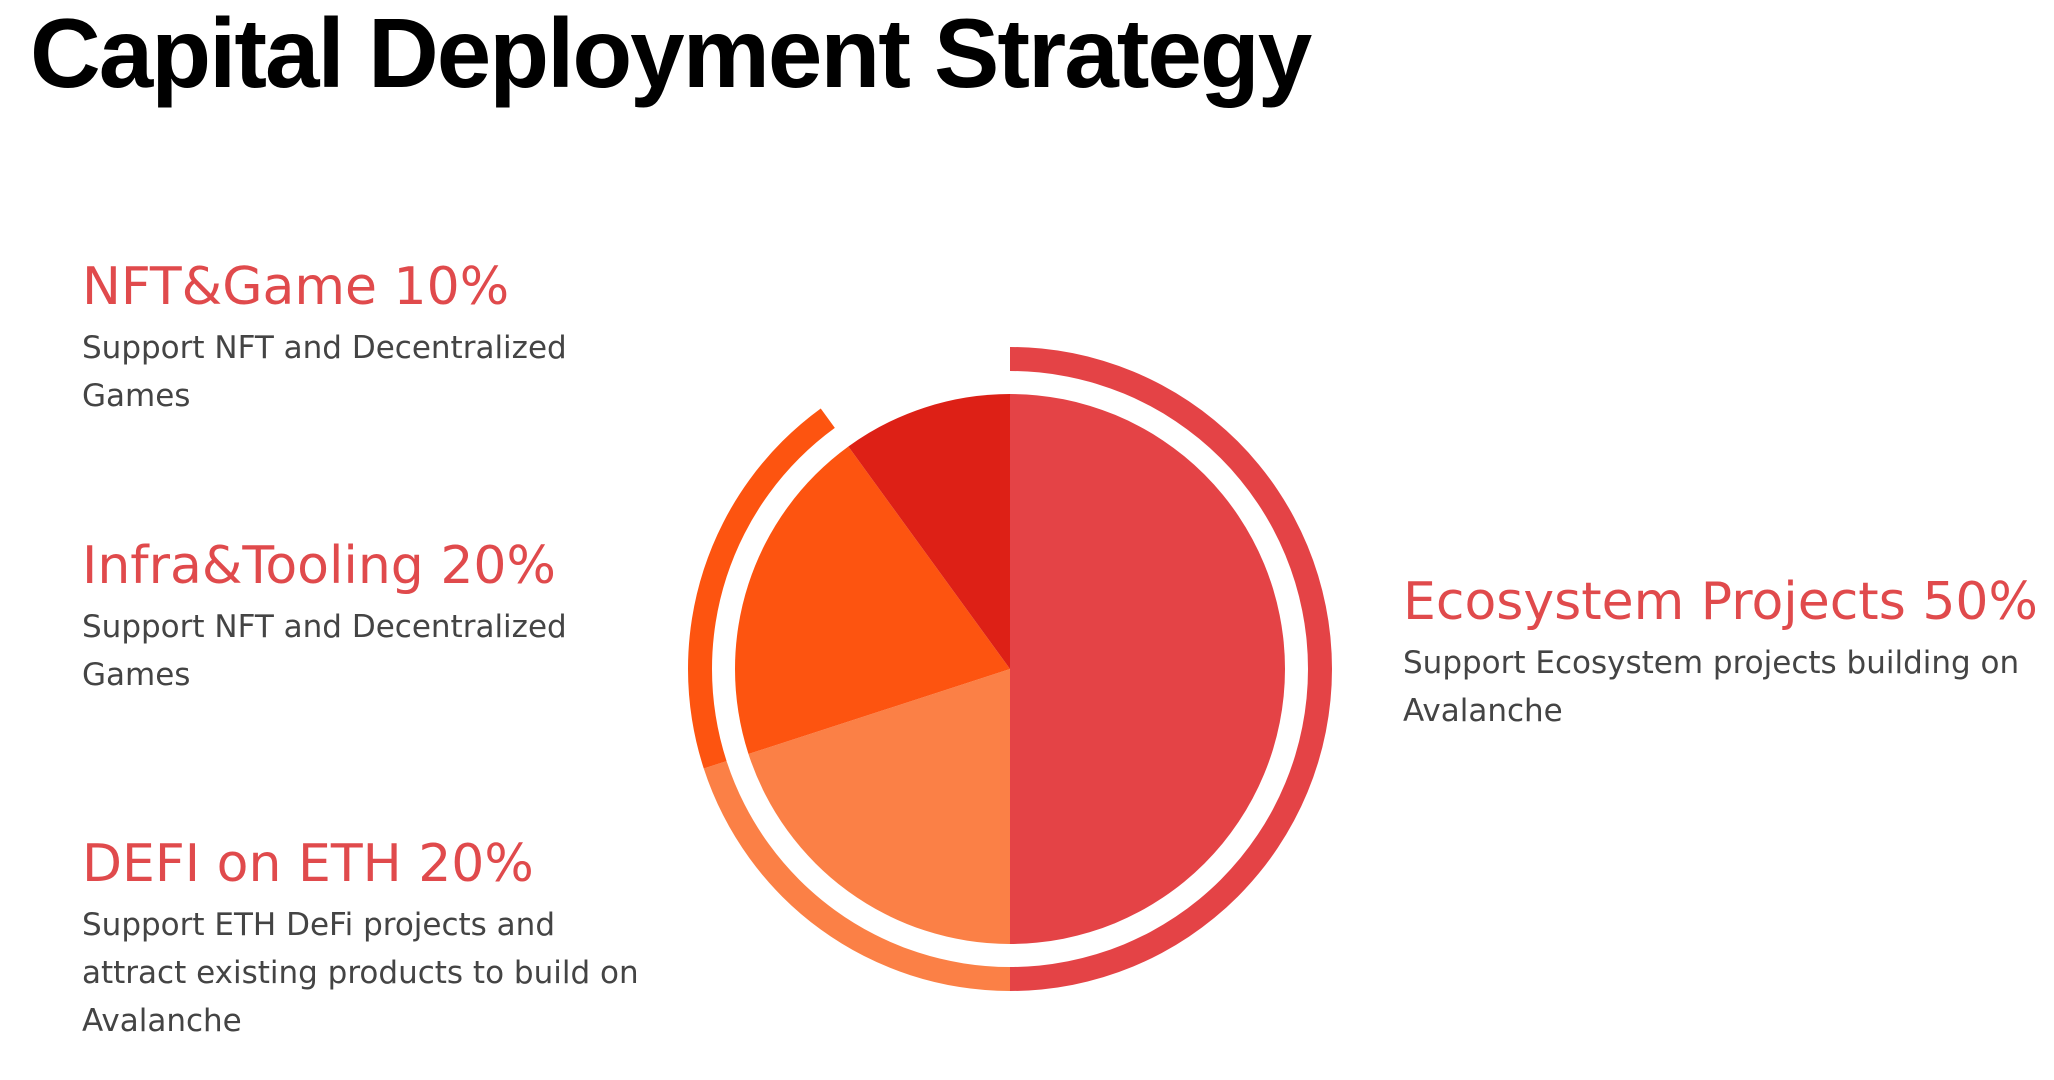 Image resolution: width=2054 pixels, height=1080 pixels. I want to click on page-title: Capital Deployment Strategy, so click(671, 54).